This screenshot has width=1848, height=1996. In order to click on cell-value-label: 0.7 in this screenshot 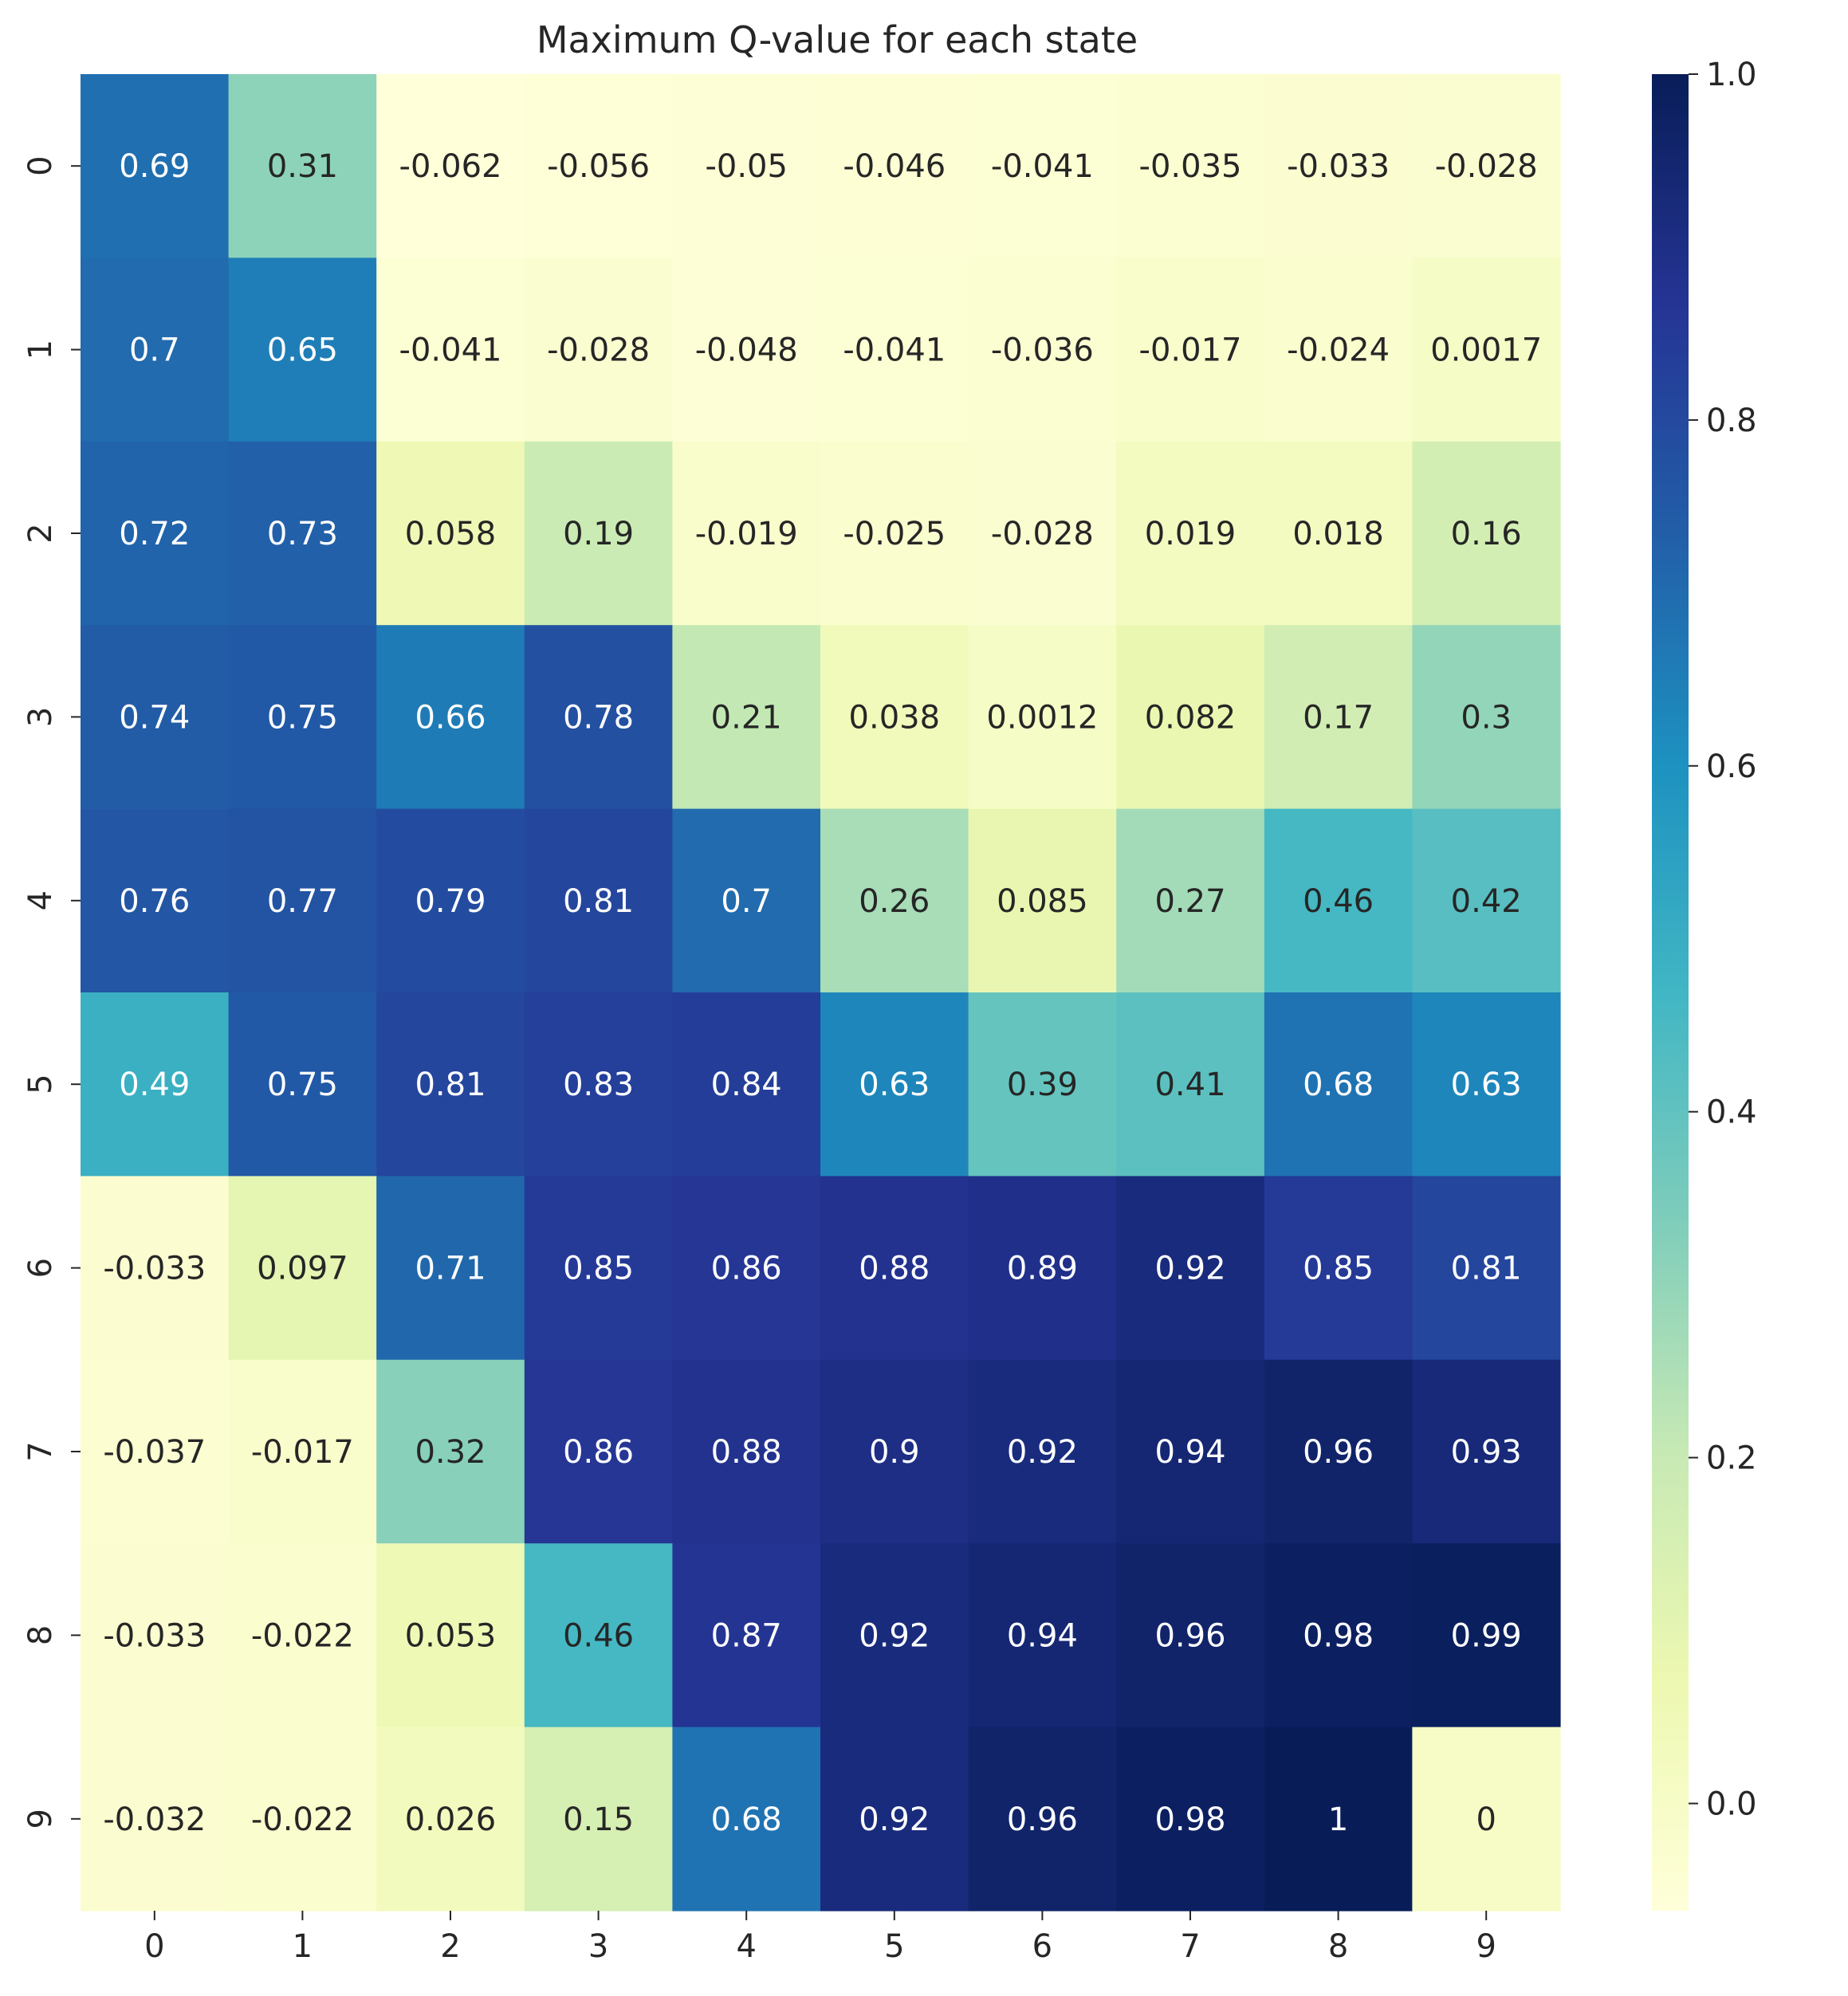, I will do `click(154, 350)`.